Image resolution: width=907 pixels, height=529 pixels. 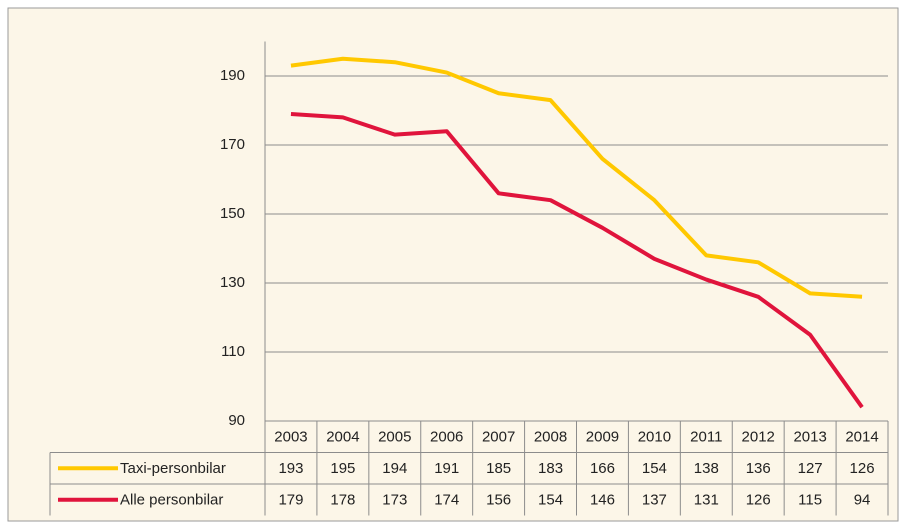 What do you see at coordinates (706, 468) in the screenshot?
I see `table-value: 138` at bounding box center [706, 468].